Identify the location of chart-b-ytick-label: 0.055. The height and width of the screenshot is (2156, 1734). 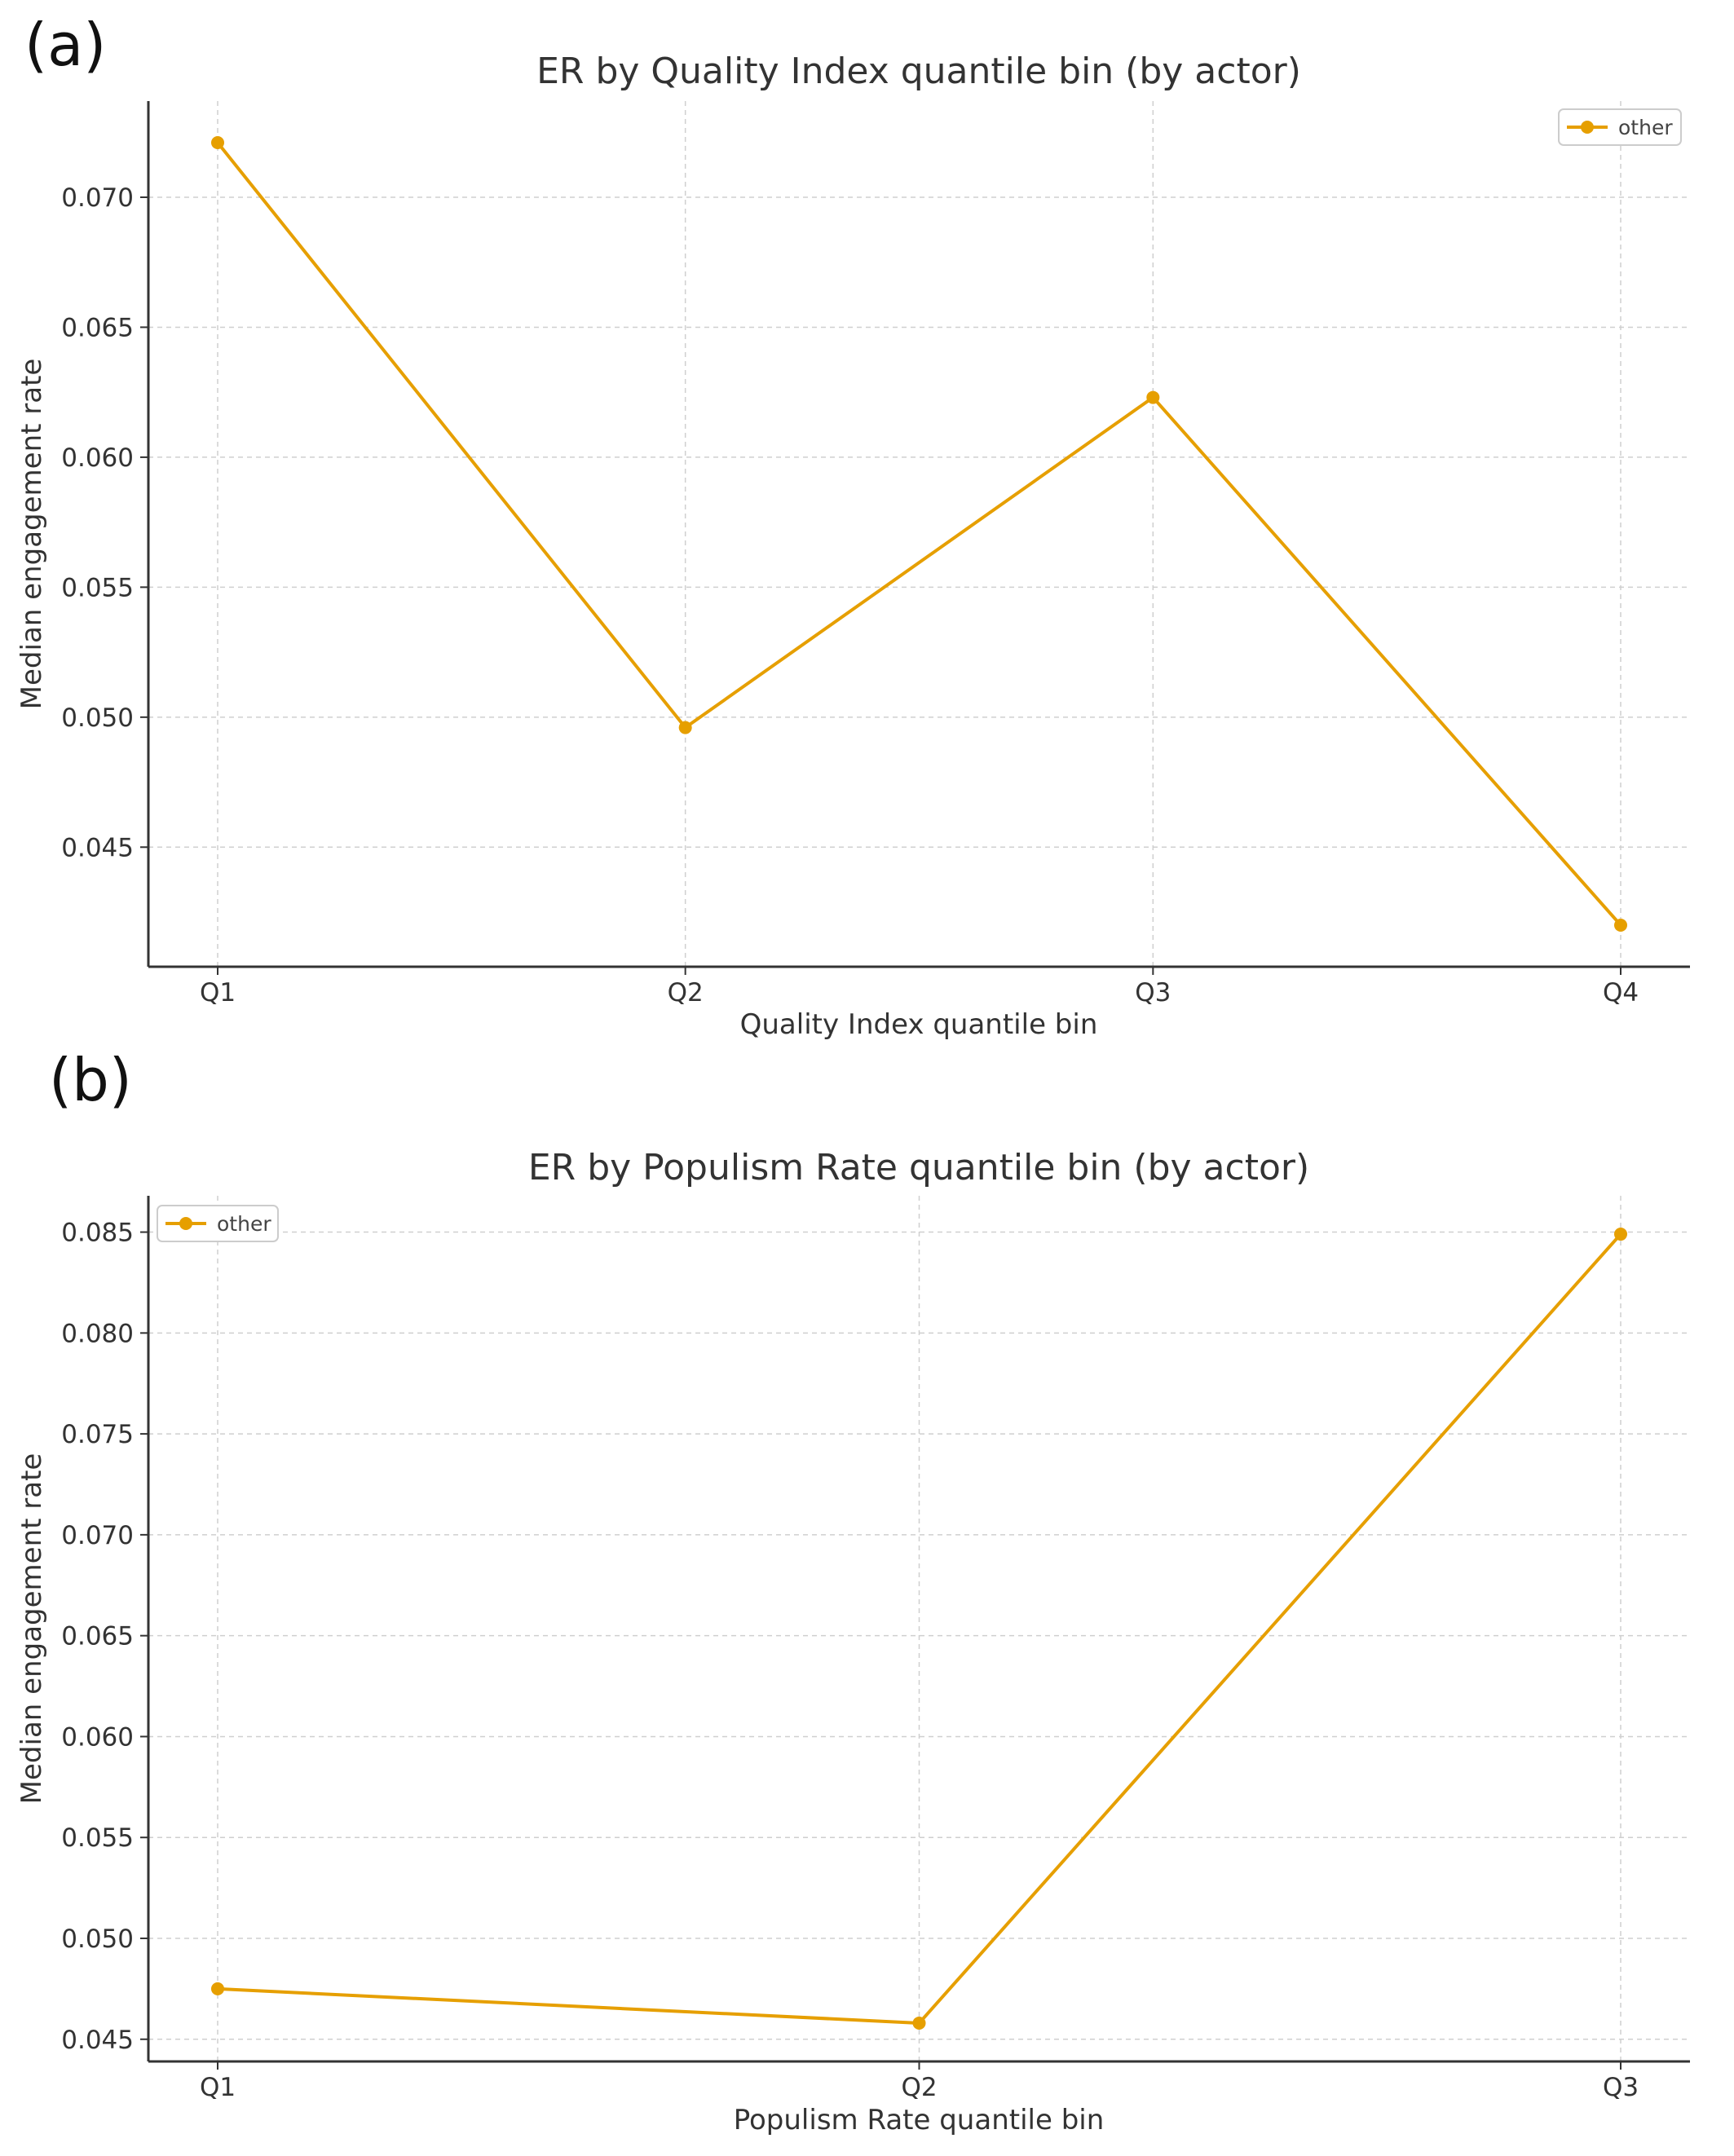
(97, 1838).